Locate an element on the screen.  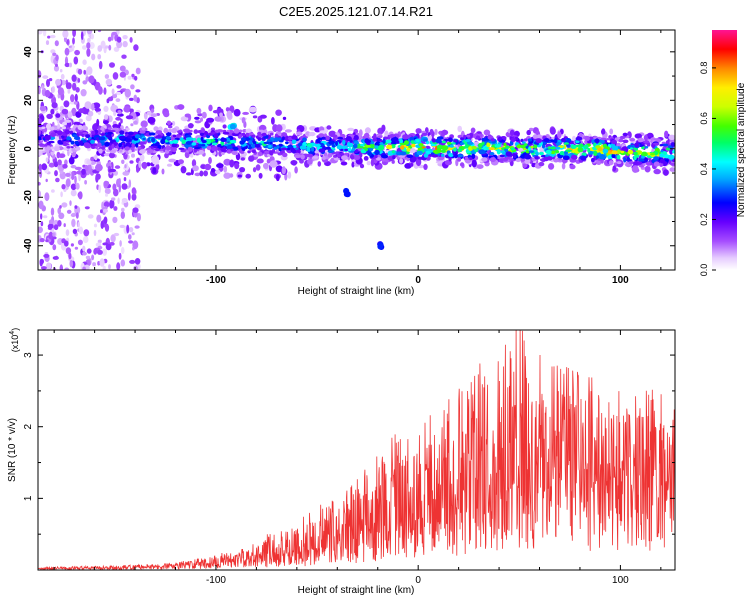
spectrogram-feature is located at coordinates (347, 194).